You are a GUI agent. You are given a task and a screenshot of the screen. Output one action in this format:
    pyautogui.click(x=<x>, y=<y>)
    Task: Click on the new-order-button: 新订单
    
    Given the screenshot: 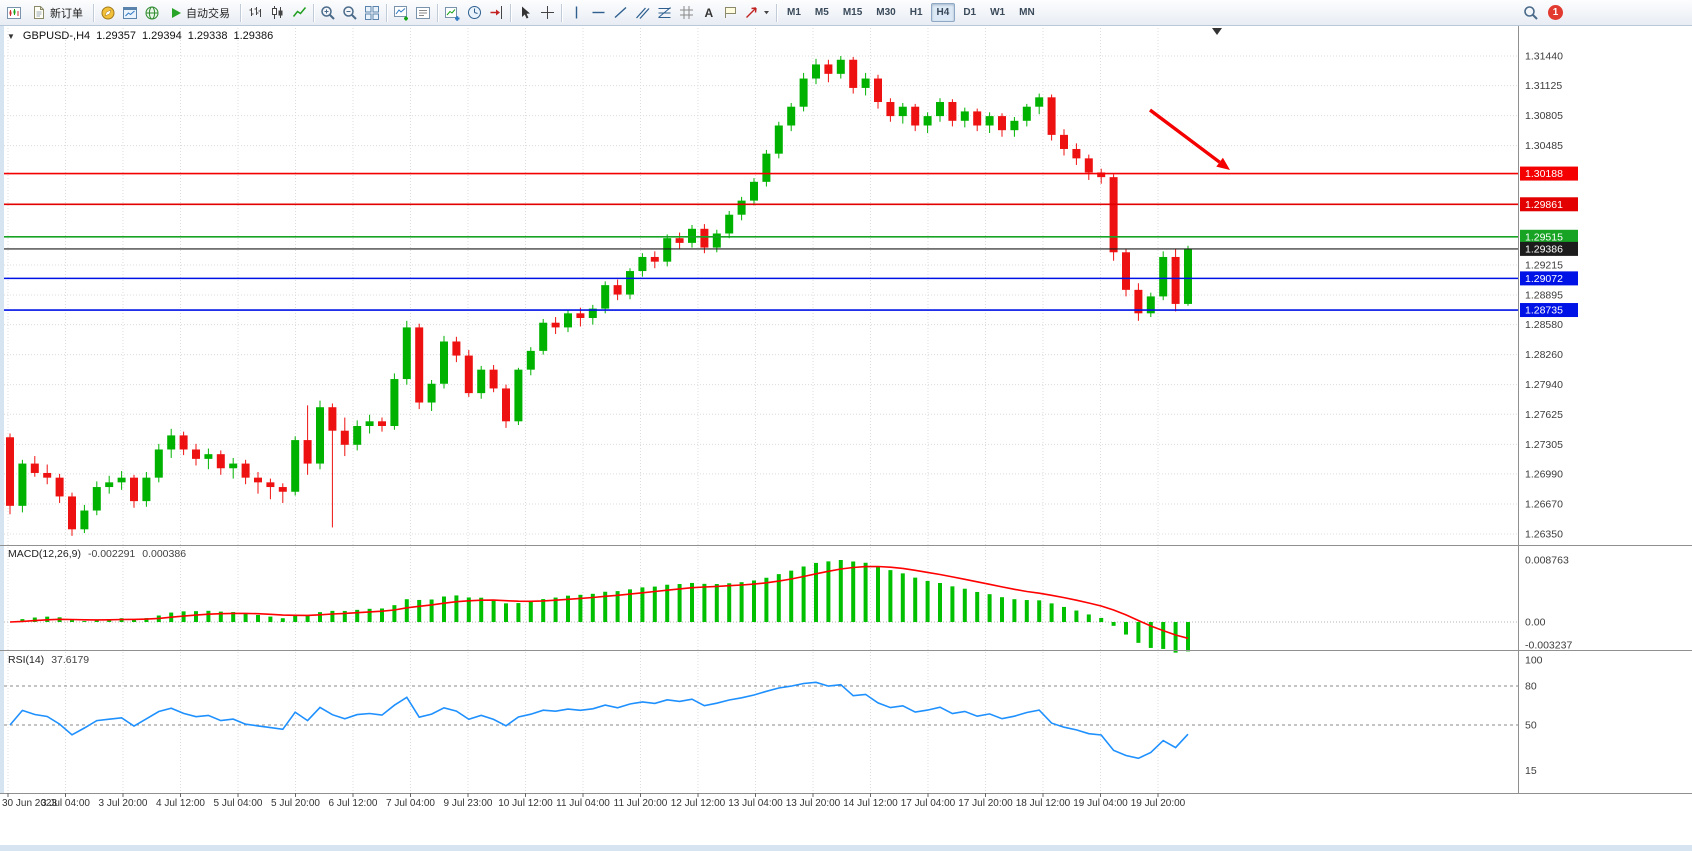 What is the action you would take?
    pyautogui.click(x=57, y=13)
    